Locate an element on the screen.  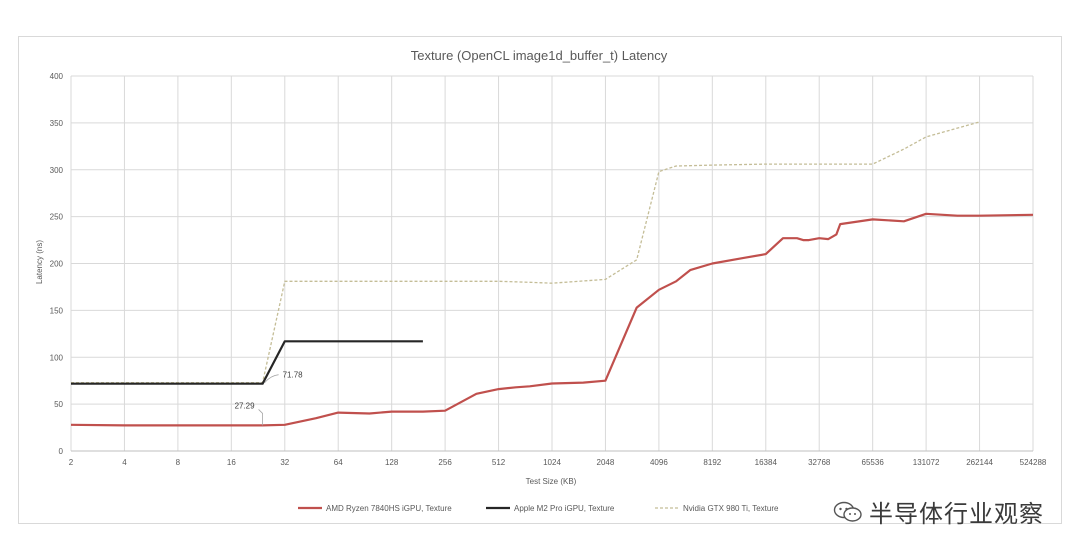
watermark: 半导体行业观察 is located at coordinates (938, 511).